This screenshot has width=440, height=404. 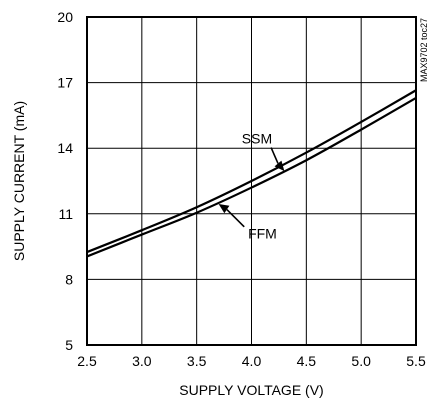 What do you see at coordinates (65, 83) in the screenshot?
I see `y-tick-label: 17` at bounding box center [65, 83].